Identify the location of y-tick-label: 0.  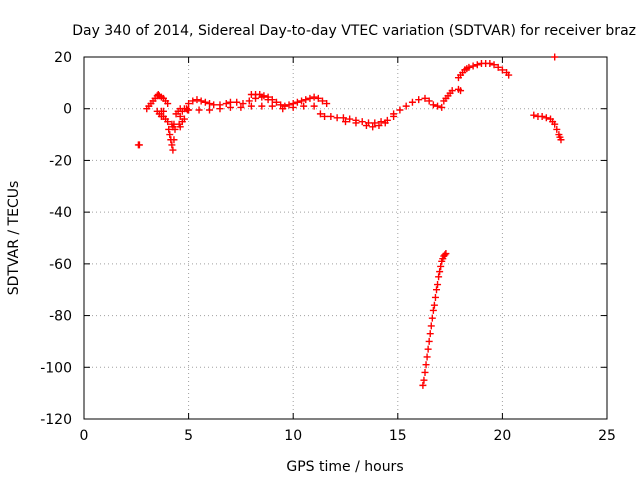
(67, 110).